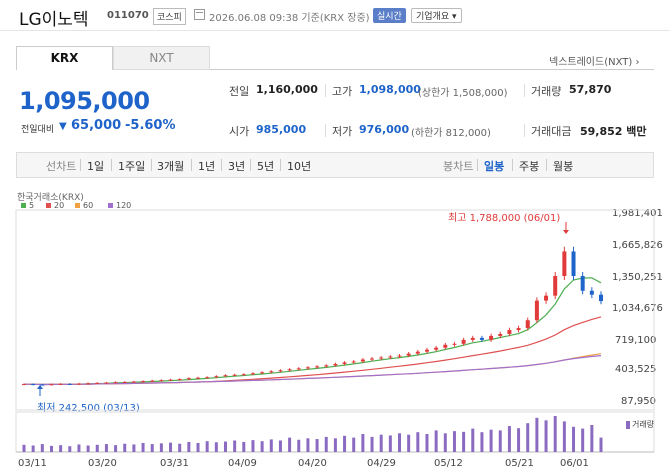 The image size is (670, 473). Describe the element at coordinates (436, 15) in the screenshot. I see `company-info-dropdown: 기업개요 ▾` at that location.